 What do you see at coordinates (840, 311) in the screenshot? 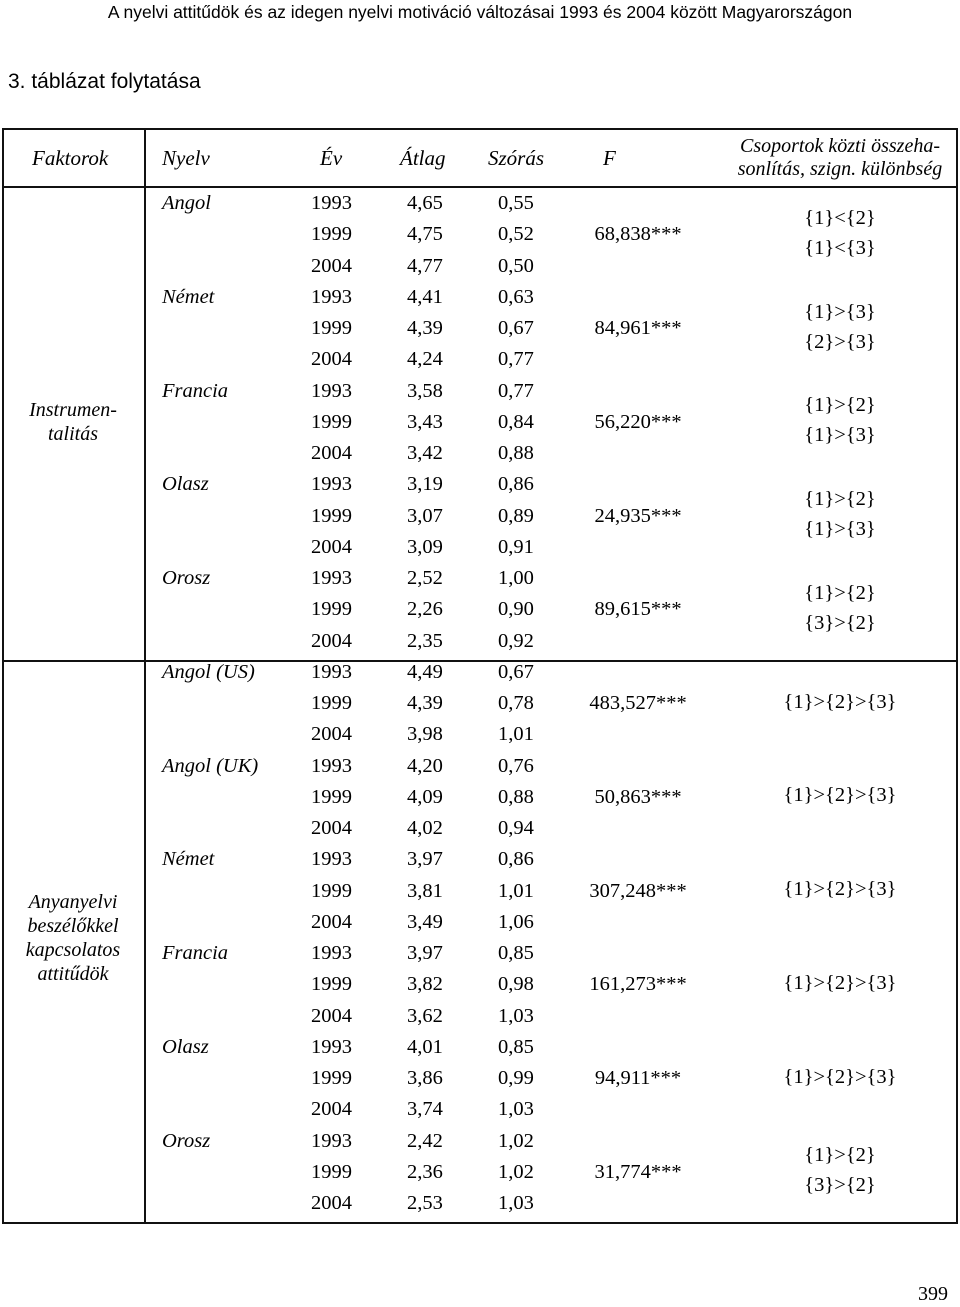
I see `comparison-line: {1}>{3}` at bounding box center [840, 311].